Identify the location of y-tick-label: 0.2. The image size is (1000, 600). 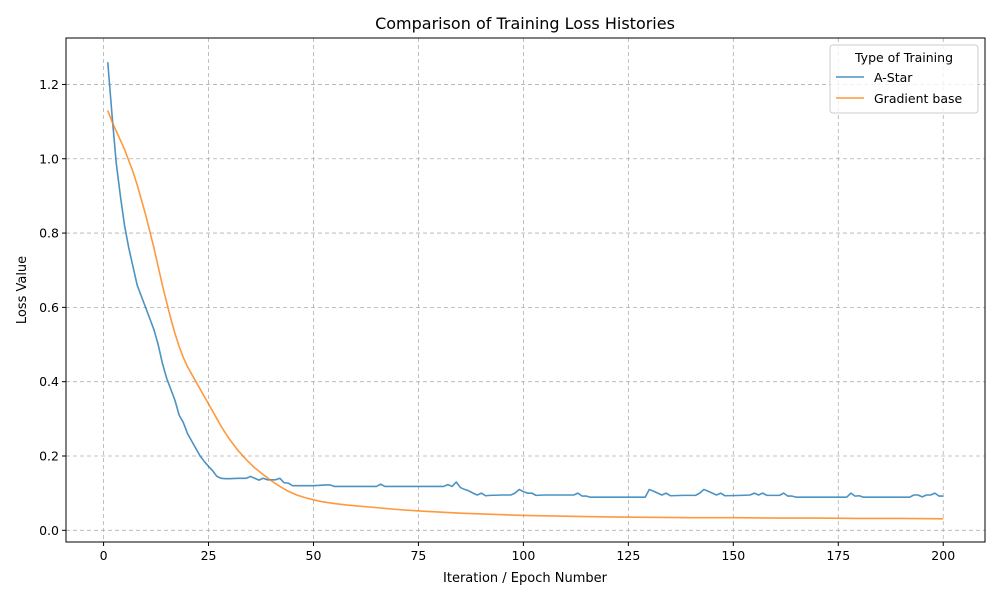
(49, 455).